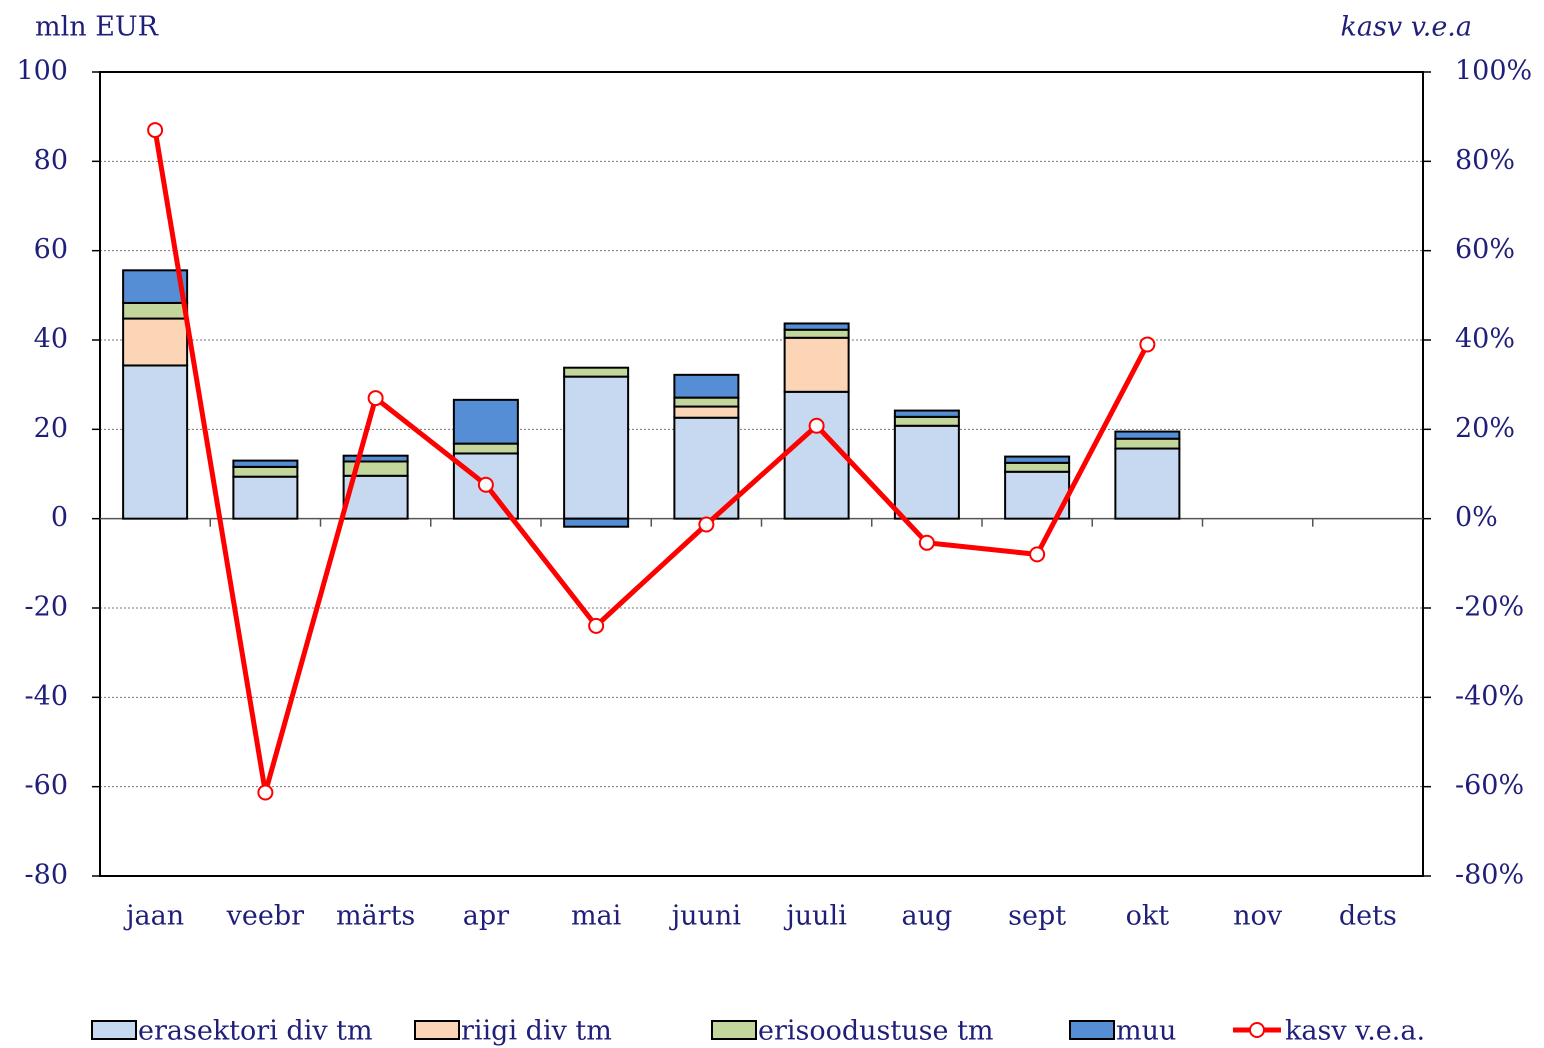 This screenshot has height=1048, width=1544. Describe the element at coordinates (51, 249) in the screenshot. I see `y-tick-label: 60` at that location.